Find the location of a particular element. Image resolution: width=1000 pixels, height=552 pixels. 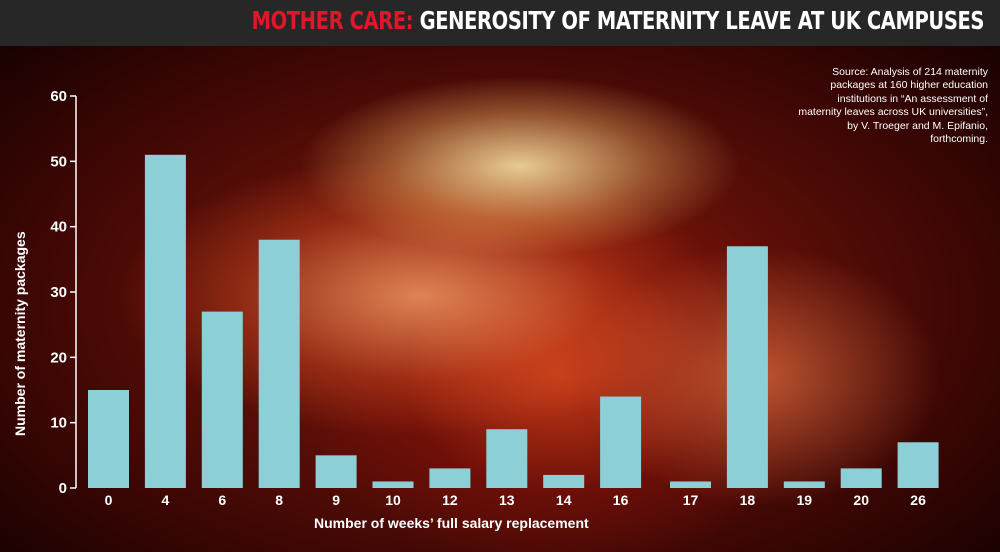

x-tick-label: 16 is located at coordinates (621, 500).